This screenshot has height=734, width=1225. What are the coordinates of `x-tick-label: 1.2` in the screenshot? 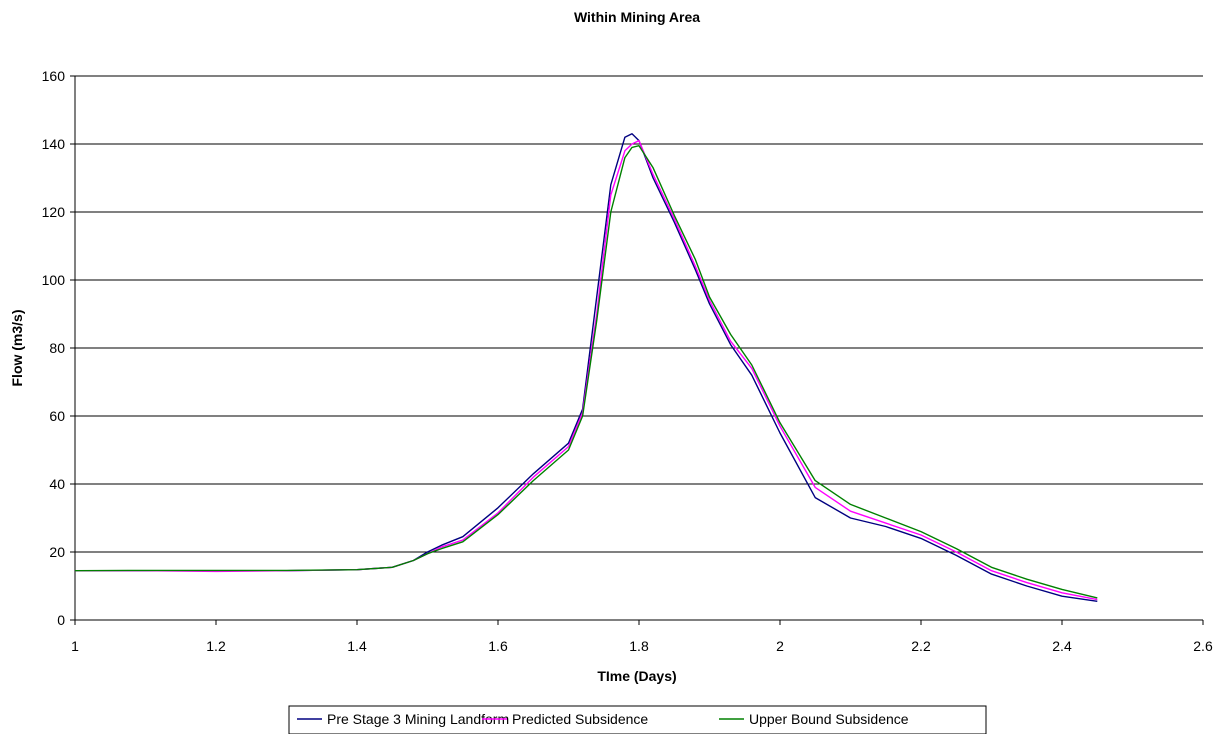 It's located at (216, 646).